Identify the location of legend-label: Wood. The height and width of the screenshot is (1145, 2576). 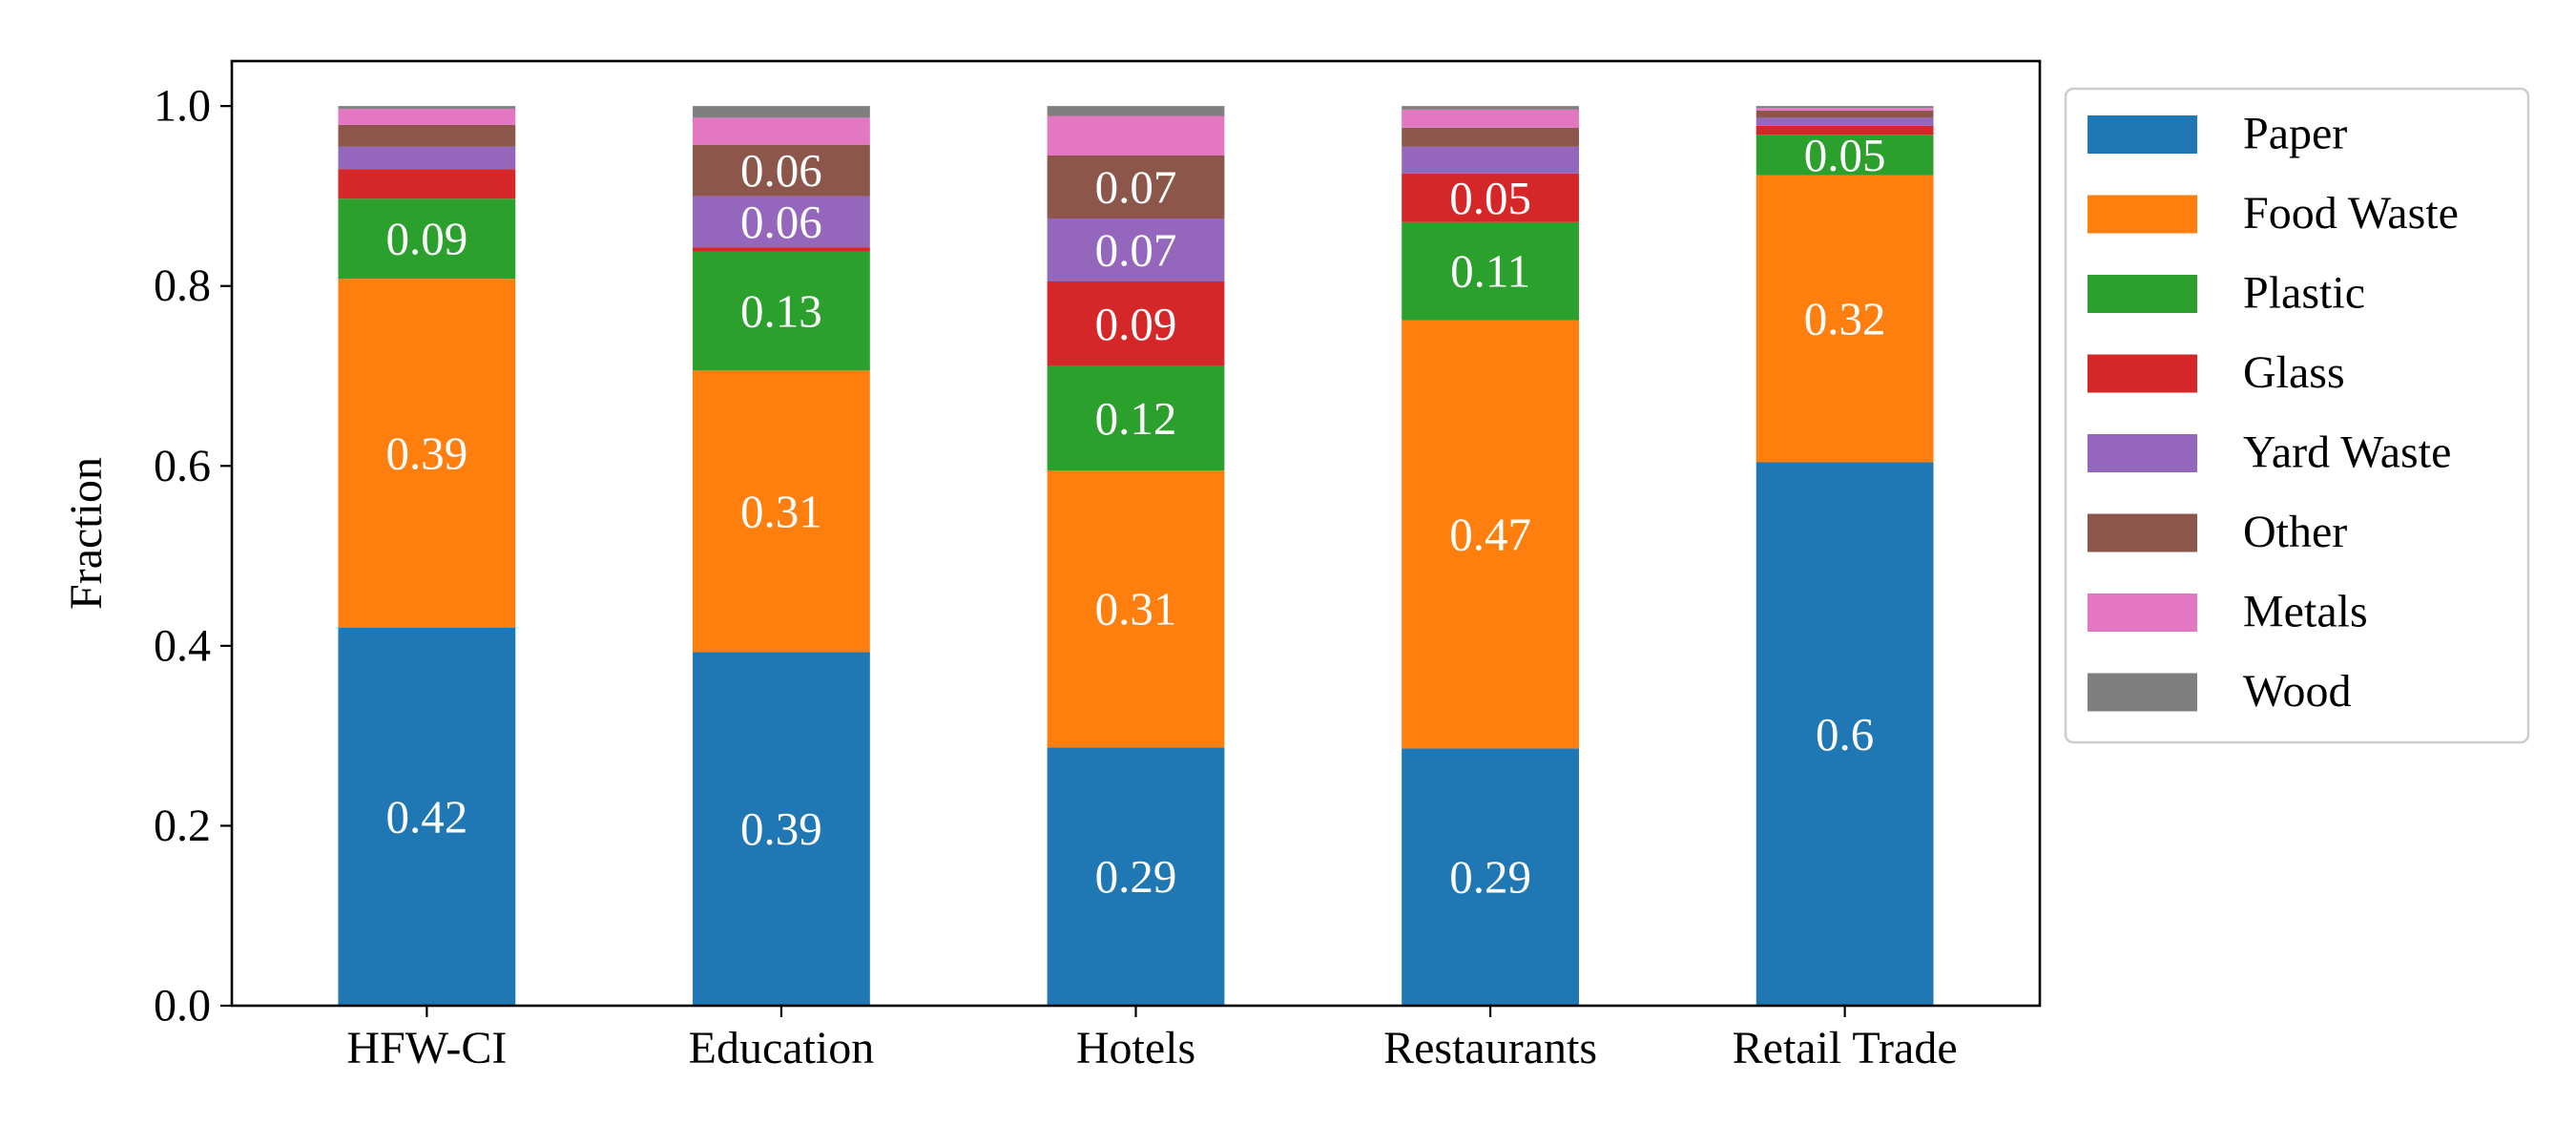
(2297, 691).